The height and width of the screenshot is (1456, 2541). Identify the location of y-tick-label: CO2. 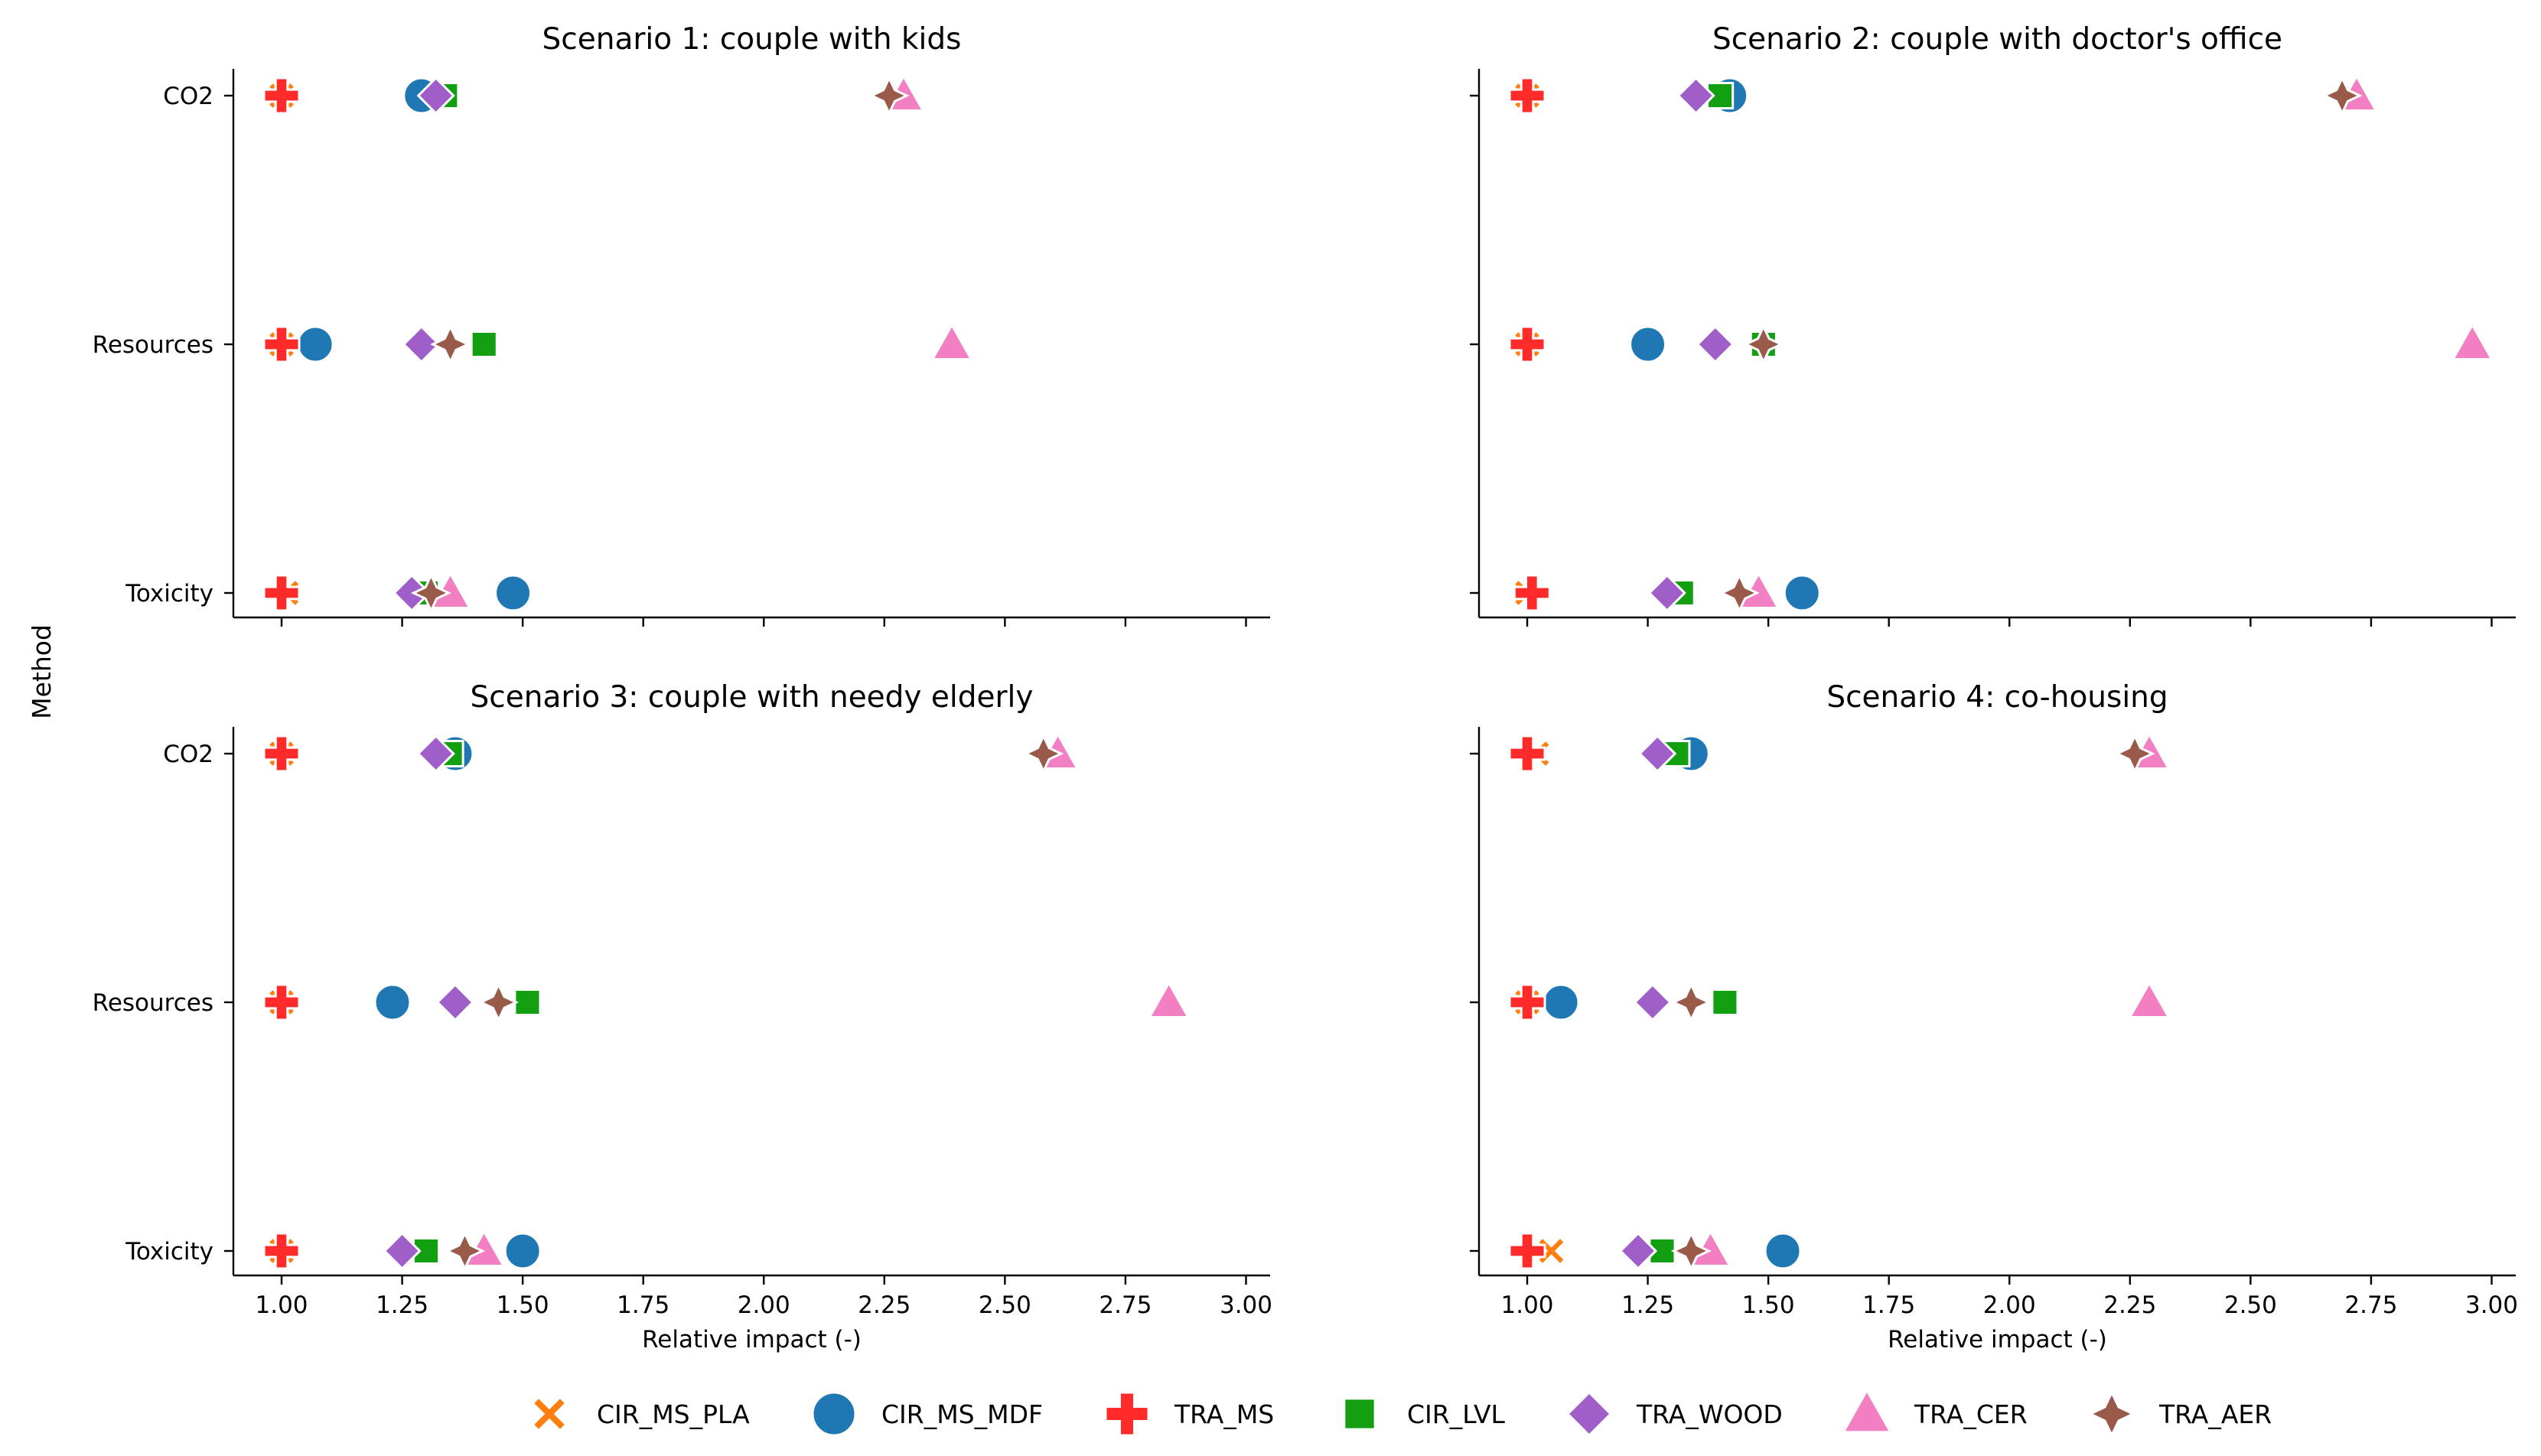
(188, 754).